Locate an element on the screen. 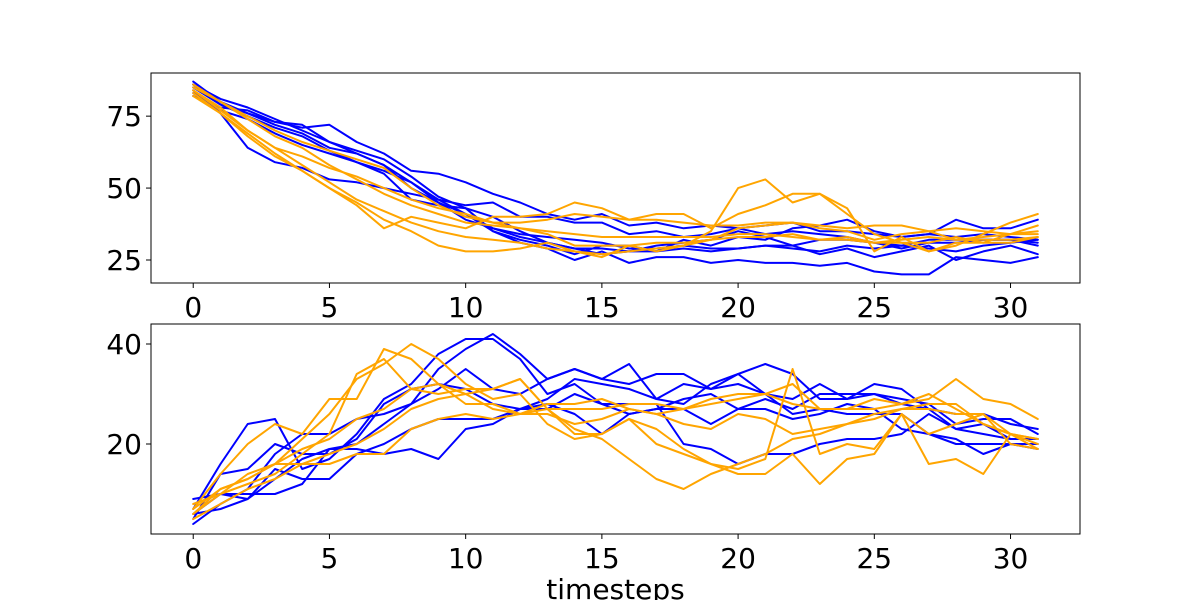 The height and width of the screenshot is (600, 1200). y-tick-label: 25 is located at coordinates (124, 260).